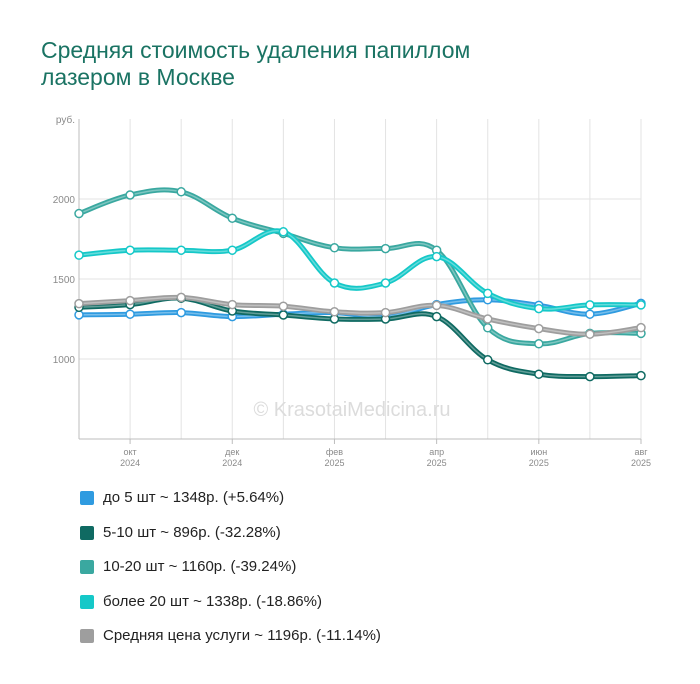  I want to click on chart-title-line-2: лазером в Москве, so click(138, 77).